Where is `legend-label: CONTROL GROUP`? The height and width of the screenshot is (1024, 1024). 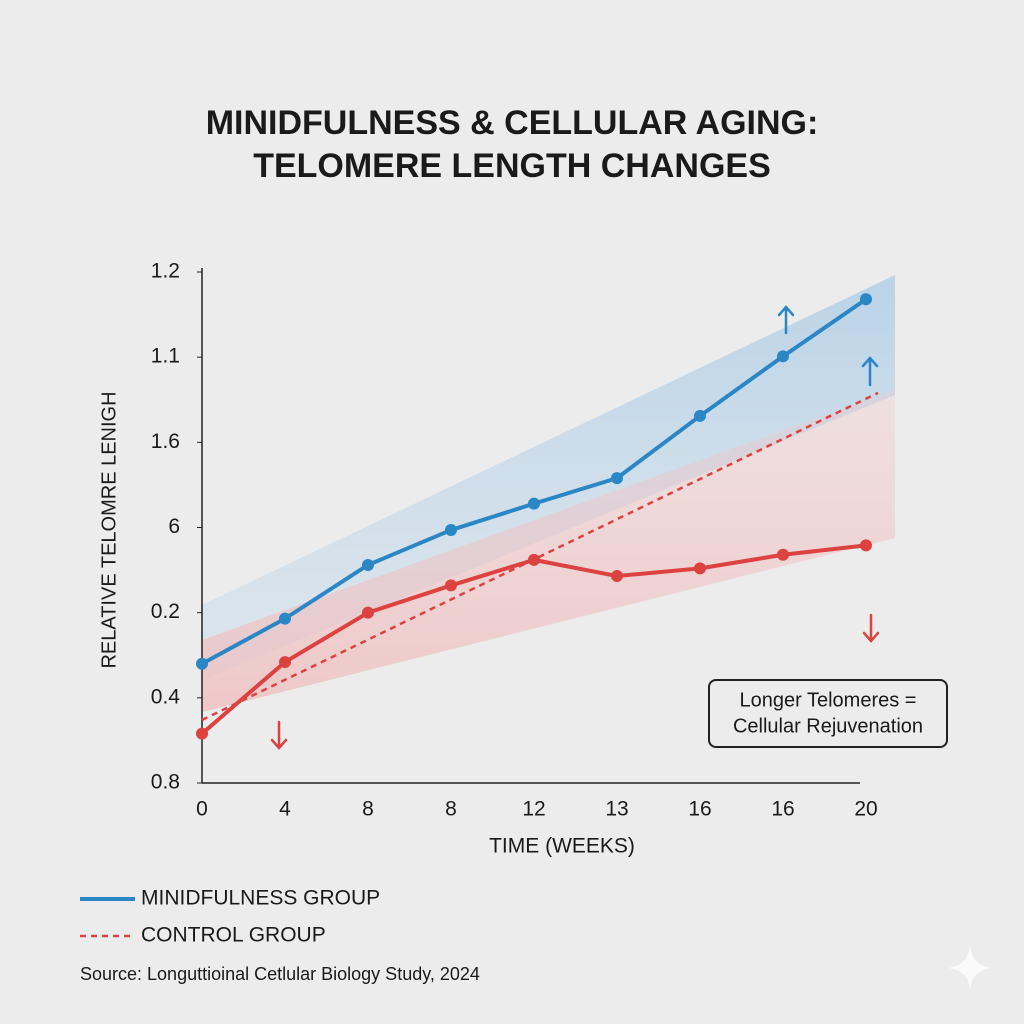
legend-label: CONTROL GROUP is located at coordinates (233, 935).